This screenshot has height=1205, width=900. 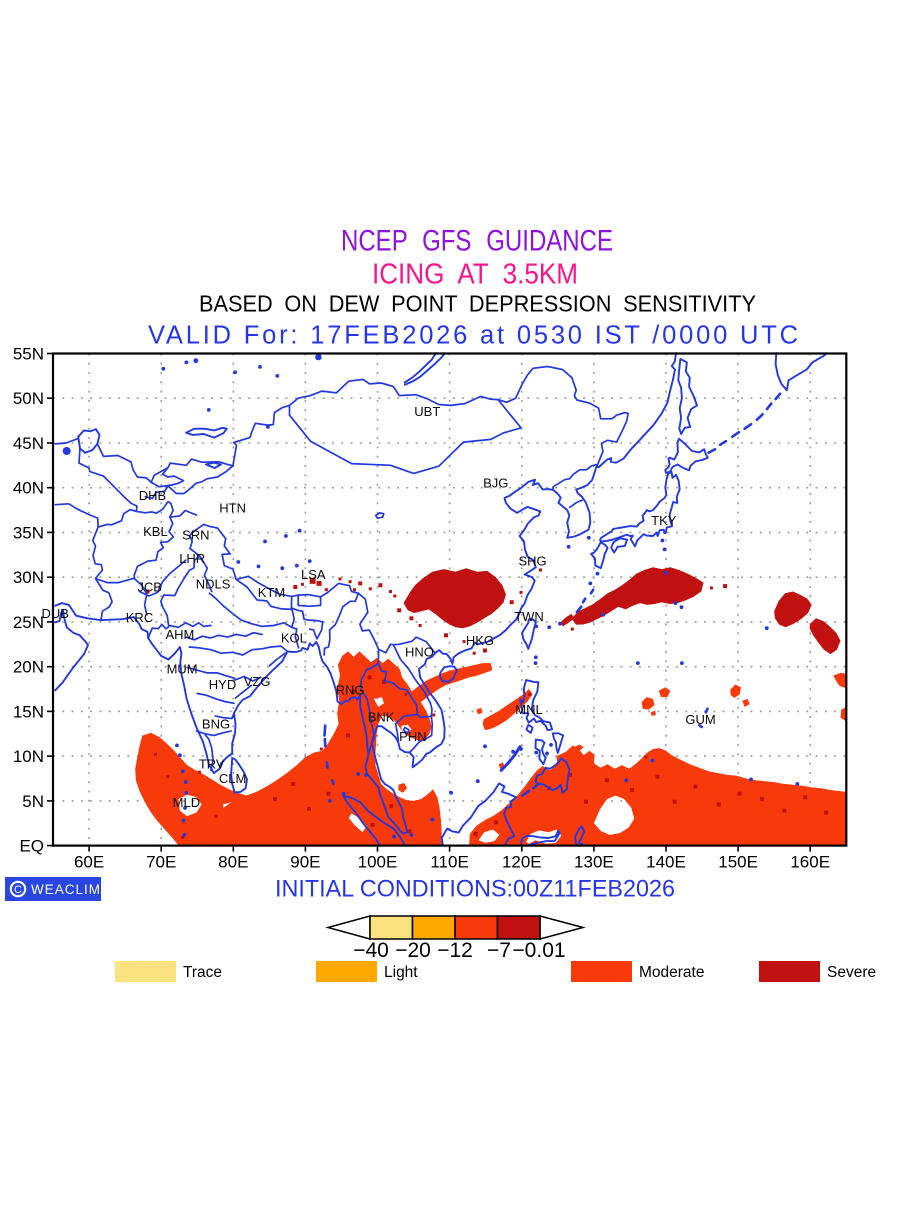 I want to click on svg-text: NDLS, so click(x=213, y=584).